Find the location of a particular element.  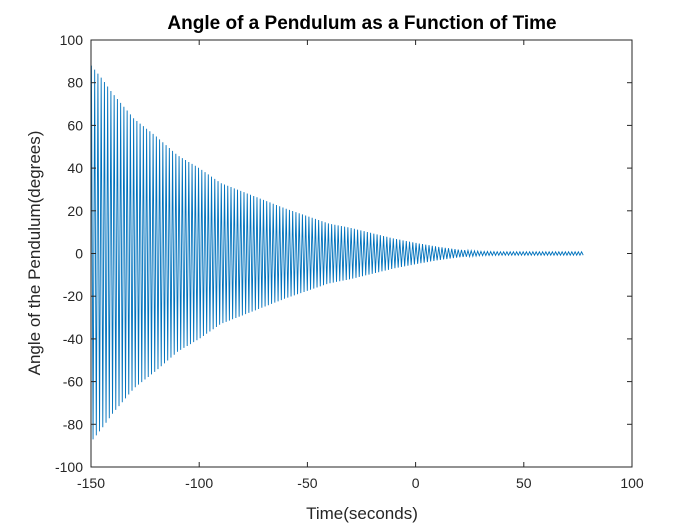

y-tick-label: 0 is located at coordinates (79, 254).